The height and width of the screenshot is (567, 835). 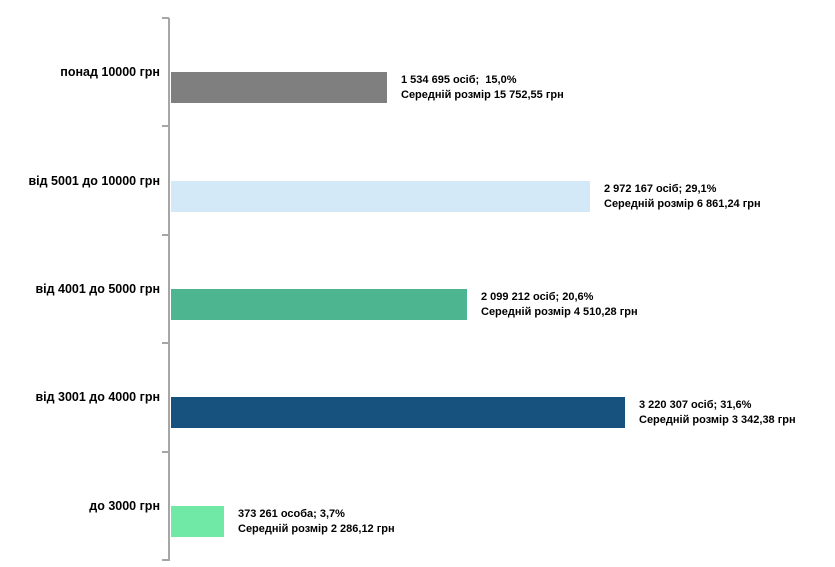 I want to click on bar-data-label-line2: Середній розмір 2 286,12 грн, so click(x=316, y=529).